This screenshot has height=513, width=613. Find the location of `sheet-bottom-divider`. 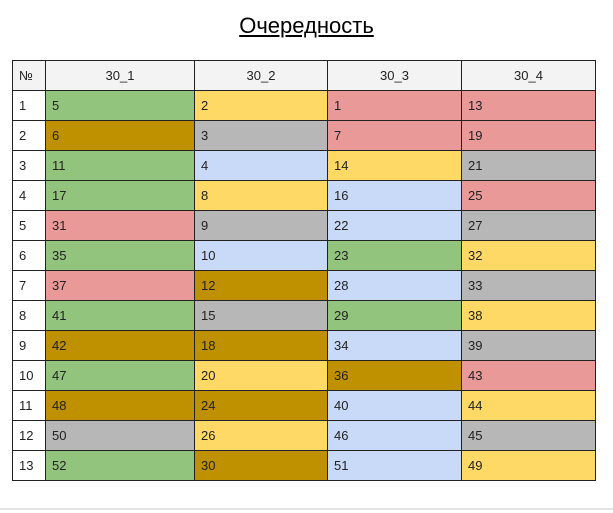

sheet-bottom-divider is located at coordinates (306, 509).